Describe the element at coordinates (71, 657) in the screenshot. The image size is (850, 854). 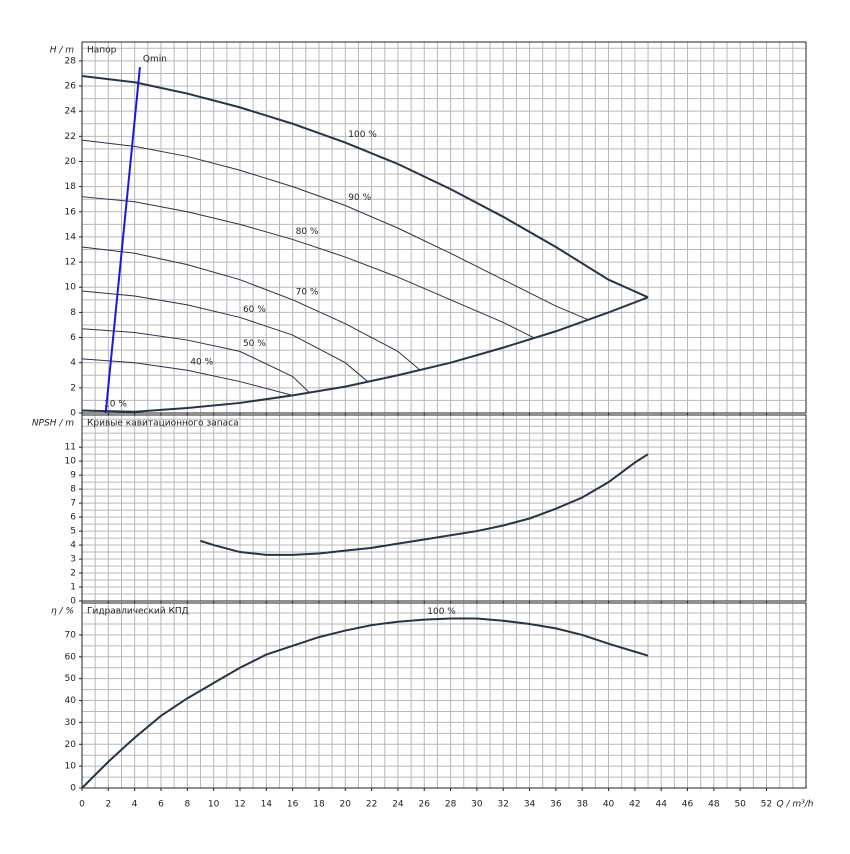
I see `y-tick-label: 60` at that location.